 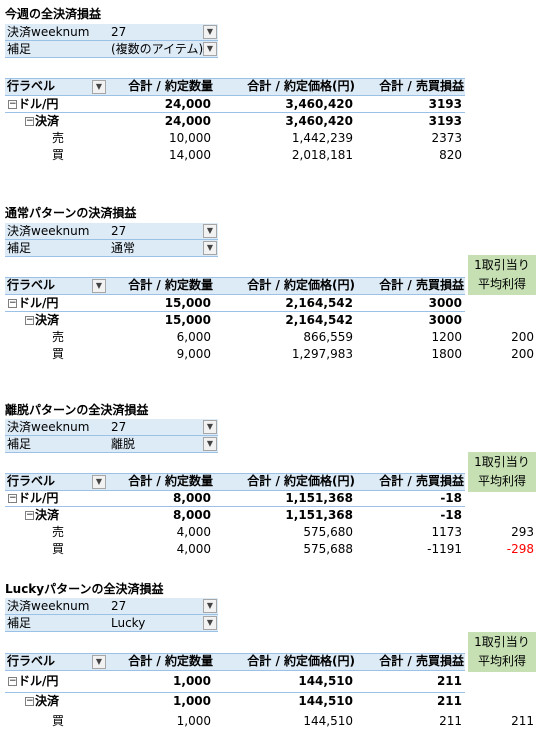 What do you see at coordinates (450, 155) in the screenshot?
I see `cell: 820` at bounding box center [450, 155].